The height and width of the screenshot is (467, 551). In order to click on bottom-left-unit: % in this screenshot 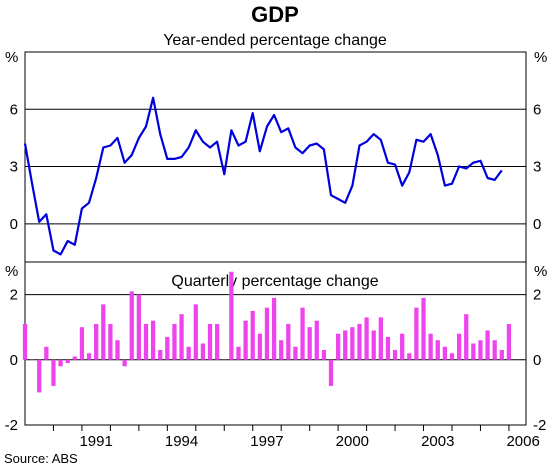, I will do `click(11, 271)`.